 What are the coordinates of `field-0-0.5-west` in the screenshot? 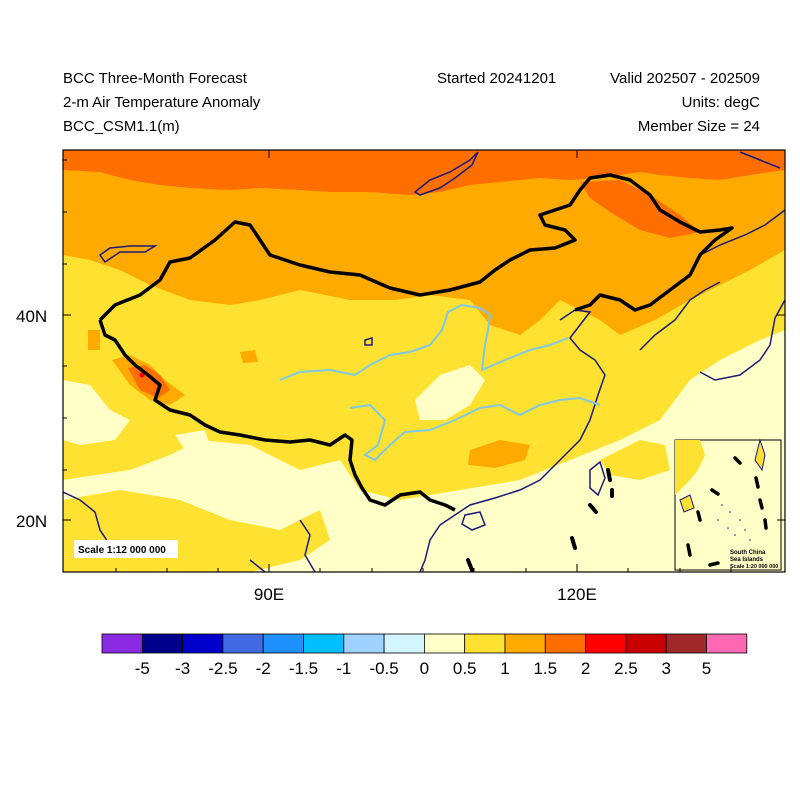 It's located at (96, 412).